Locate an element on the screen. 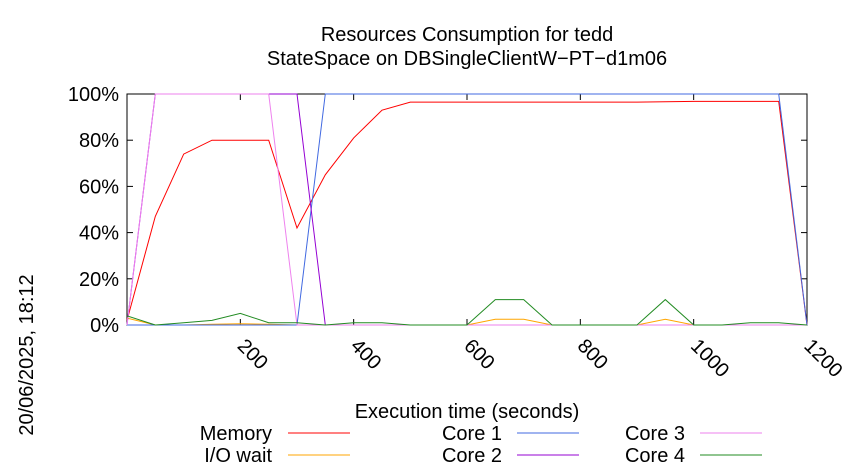  y-tick-label: 20% is located at coordinates (99, 280).